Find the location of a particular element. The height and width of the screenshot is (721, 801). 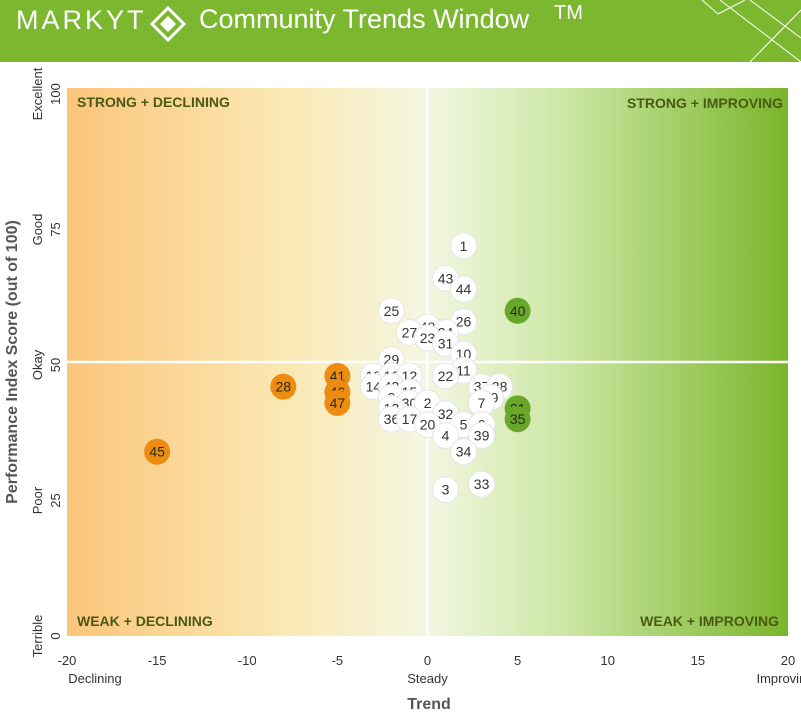

data-point-label: 44 is located at coordinates (464, 289).